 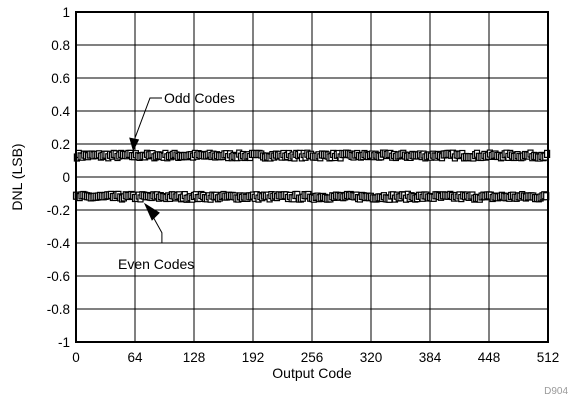 What do you see at coordinates (66, 177) in the screenshot?
I see `y-tick-label: 0` at bounding box center [66, 177].